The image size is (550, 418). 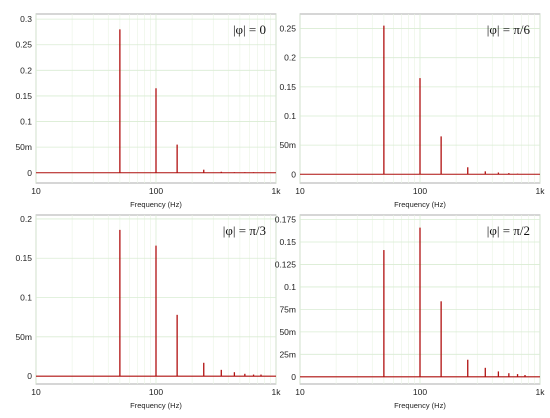 What do you see at coordinates (508, 230) in the screenshot?
I see `phase-annotation: |φ| = π/2` at bounding box center [508, 230].